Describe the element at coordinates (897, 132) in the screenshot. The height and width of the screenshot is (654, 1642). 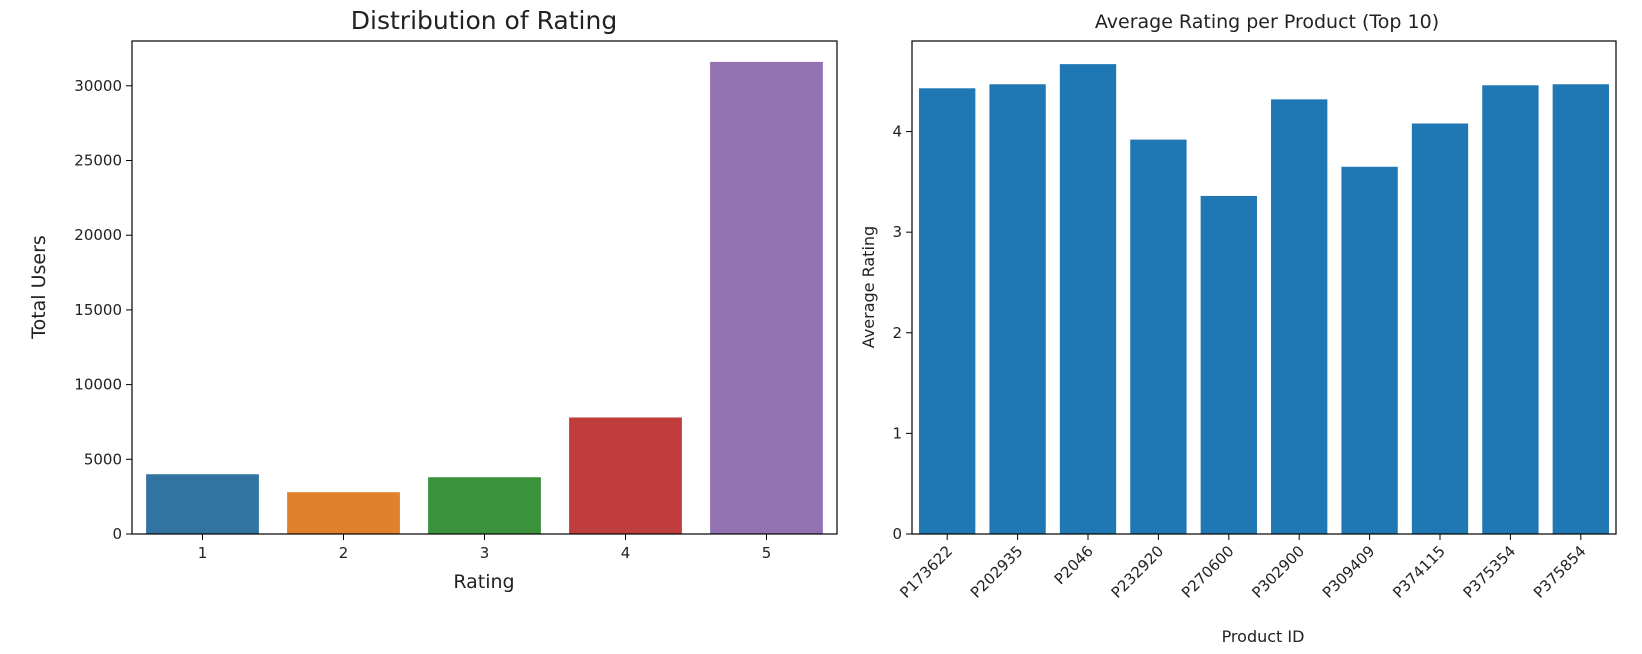
I see `y-tick-label: 4` at that location.